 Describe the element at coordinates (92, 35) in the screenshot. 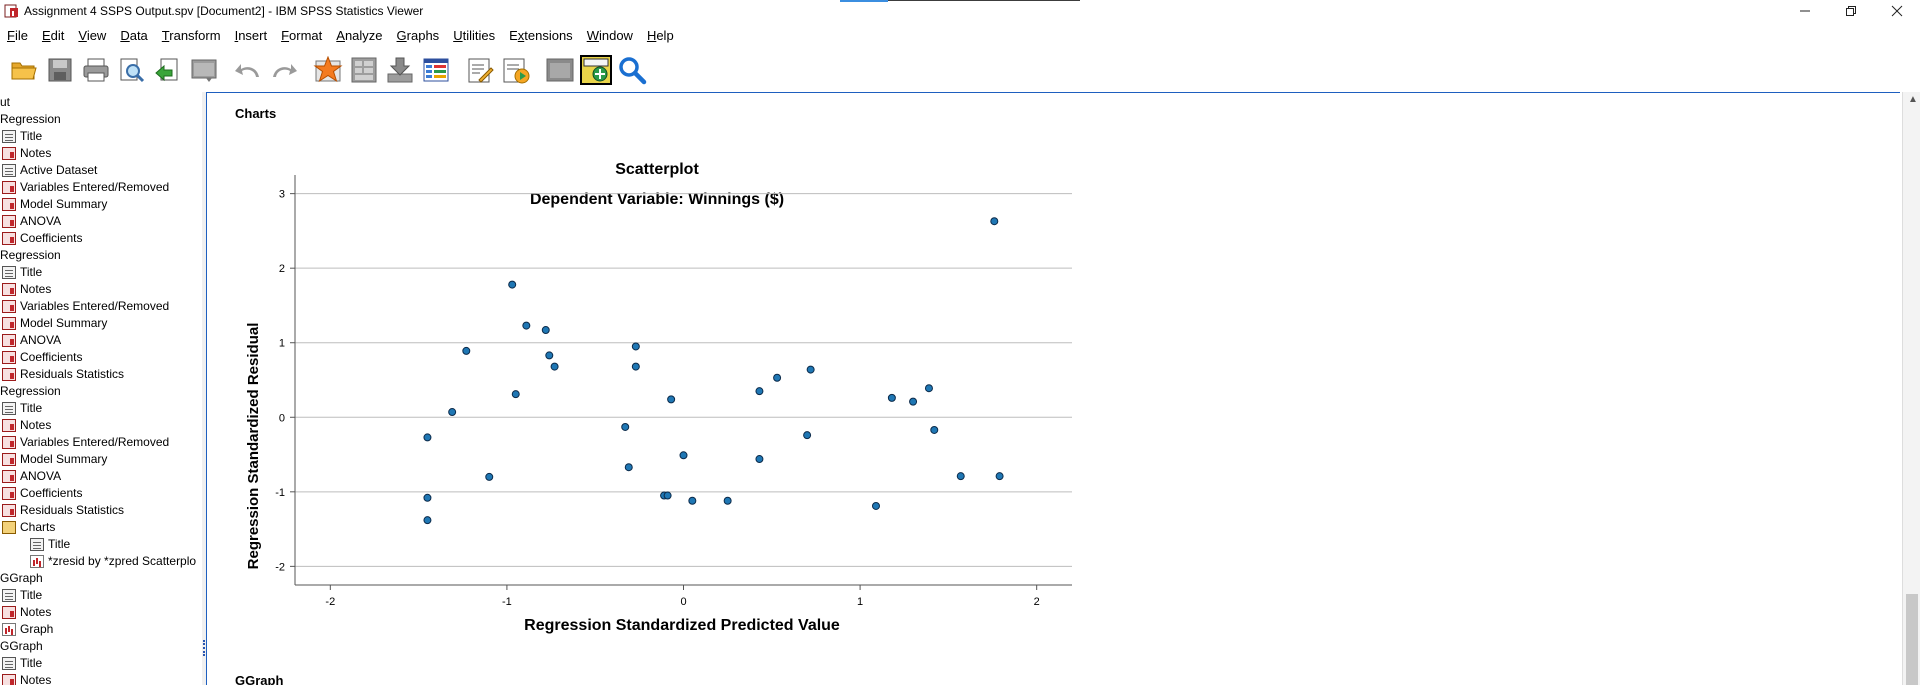

I see `menu-view: View` at that location.